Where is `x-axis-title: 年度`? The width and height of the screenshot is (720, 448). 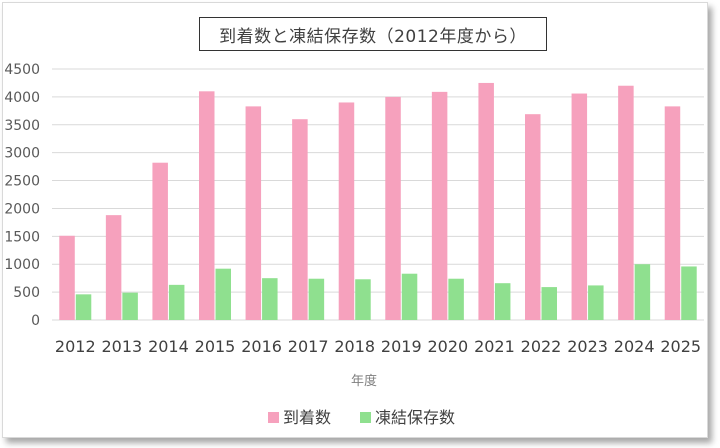
x-axis-title: 年度 is located at coordinates (364, 381).